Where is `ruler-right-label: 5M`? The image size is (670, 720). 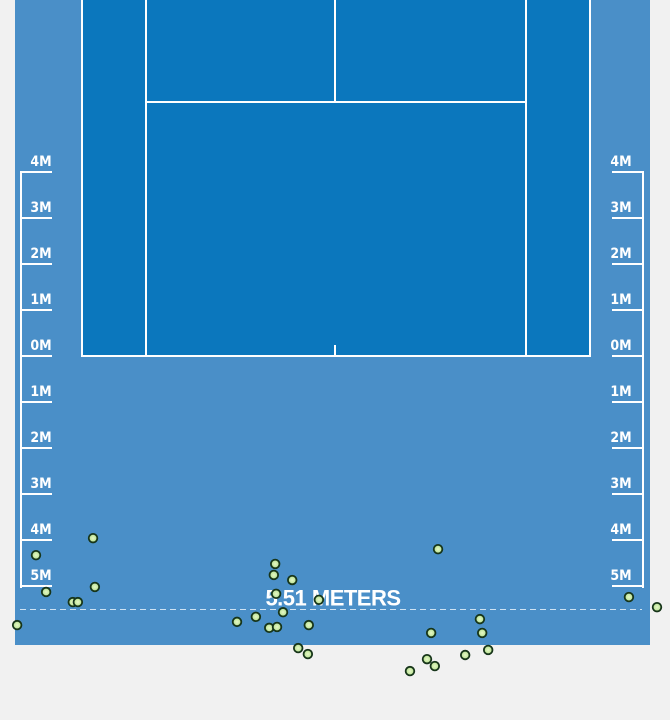 ruler-right-label: 5M is located at coordinates (620, 576).